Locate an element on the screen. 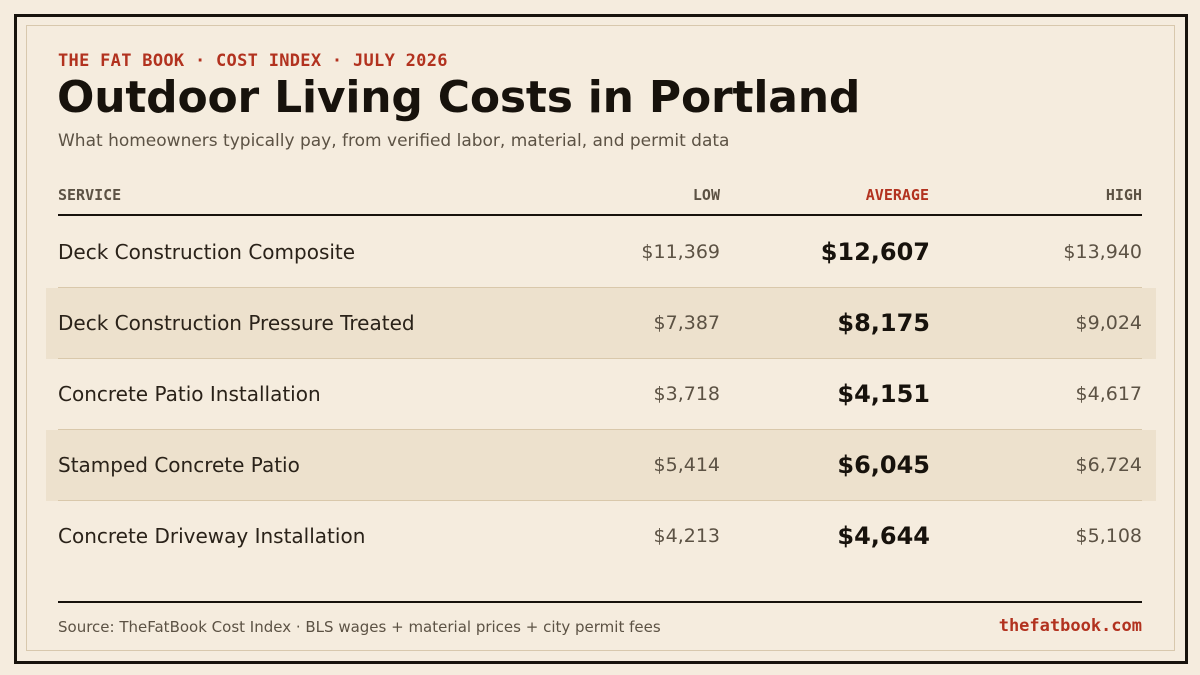 The height and width of the screenshot is (675, 1200). row-service: Deck Construction Pressure Treated is located at coordinates (236, 323).